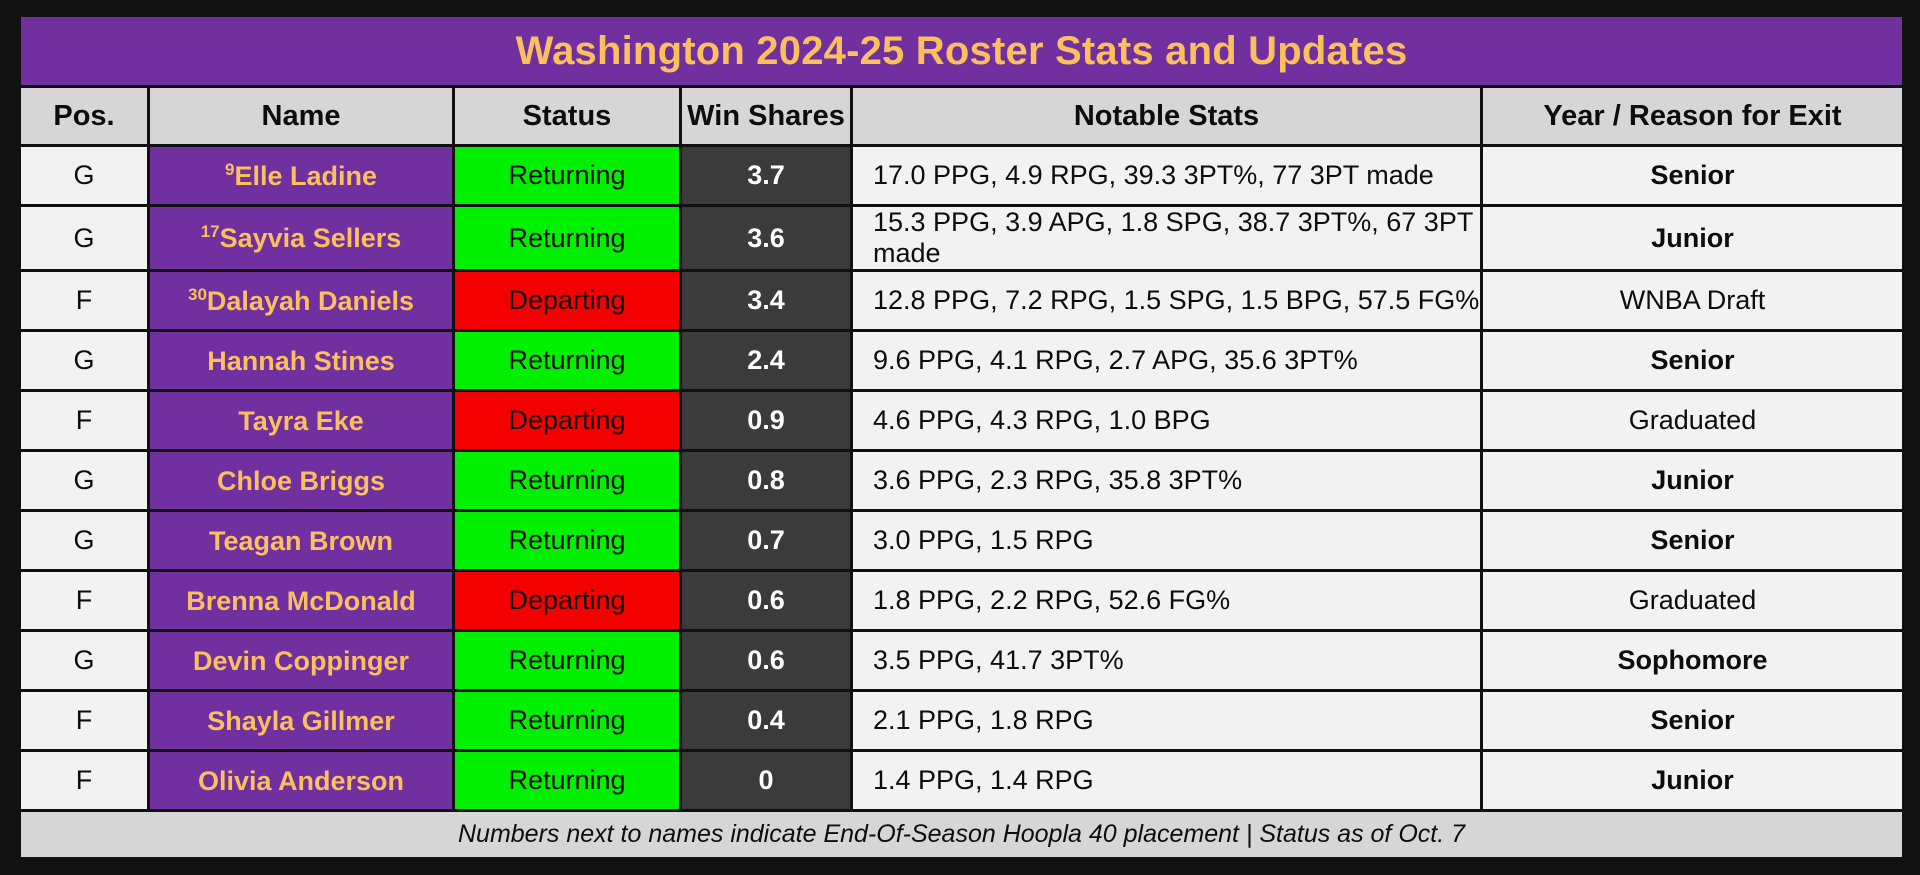 Image resolution: width=1920 pixels, height=875 pixels. What do you see at coordinates (301, 116) in the screenshot?
I see `column-header-name: Name` at bounding box center [301, 116].